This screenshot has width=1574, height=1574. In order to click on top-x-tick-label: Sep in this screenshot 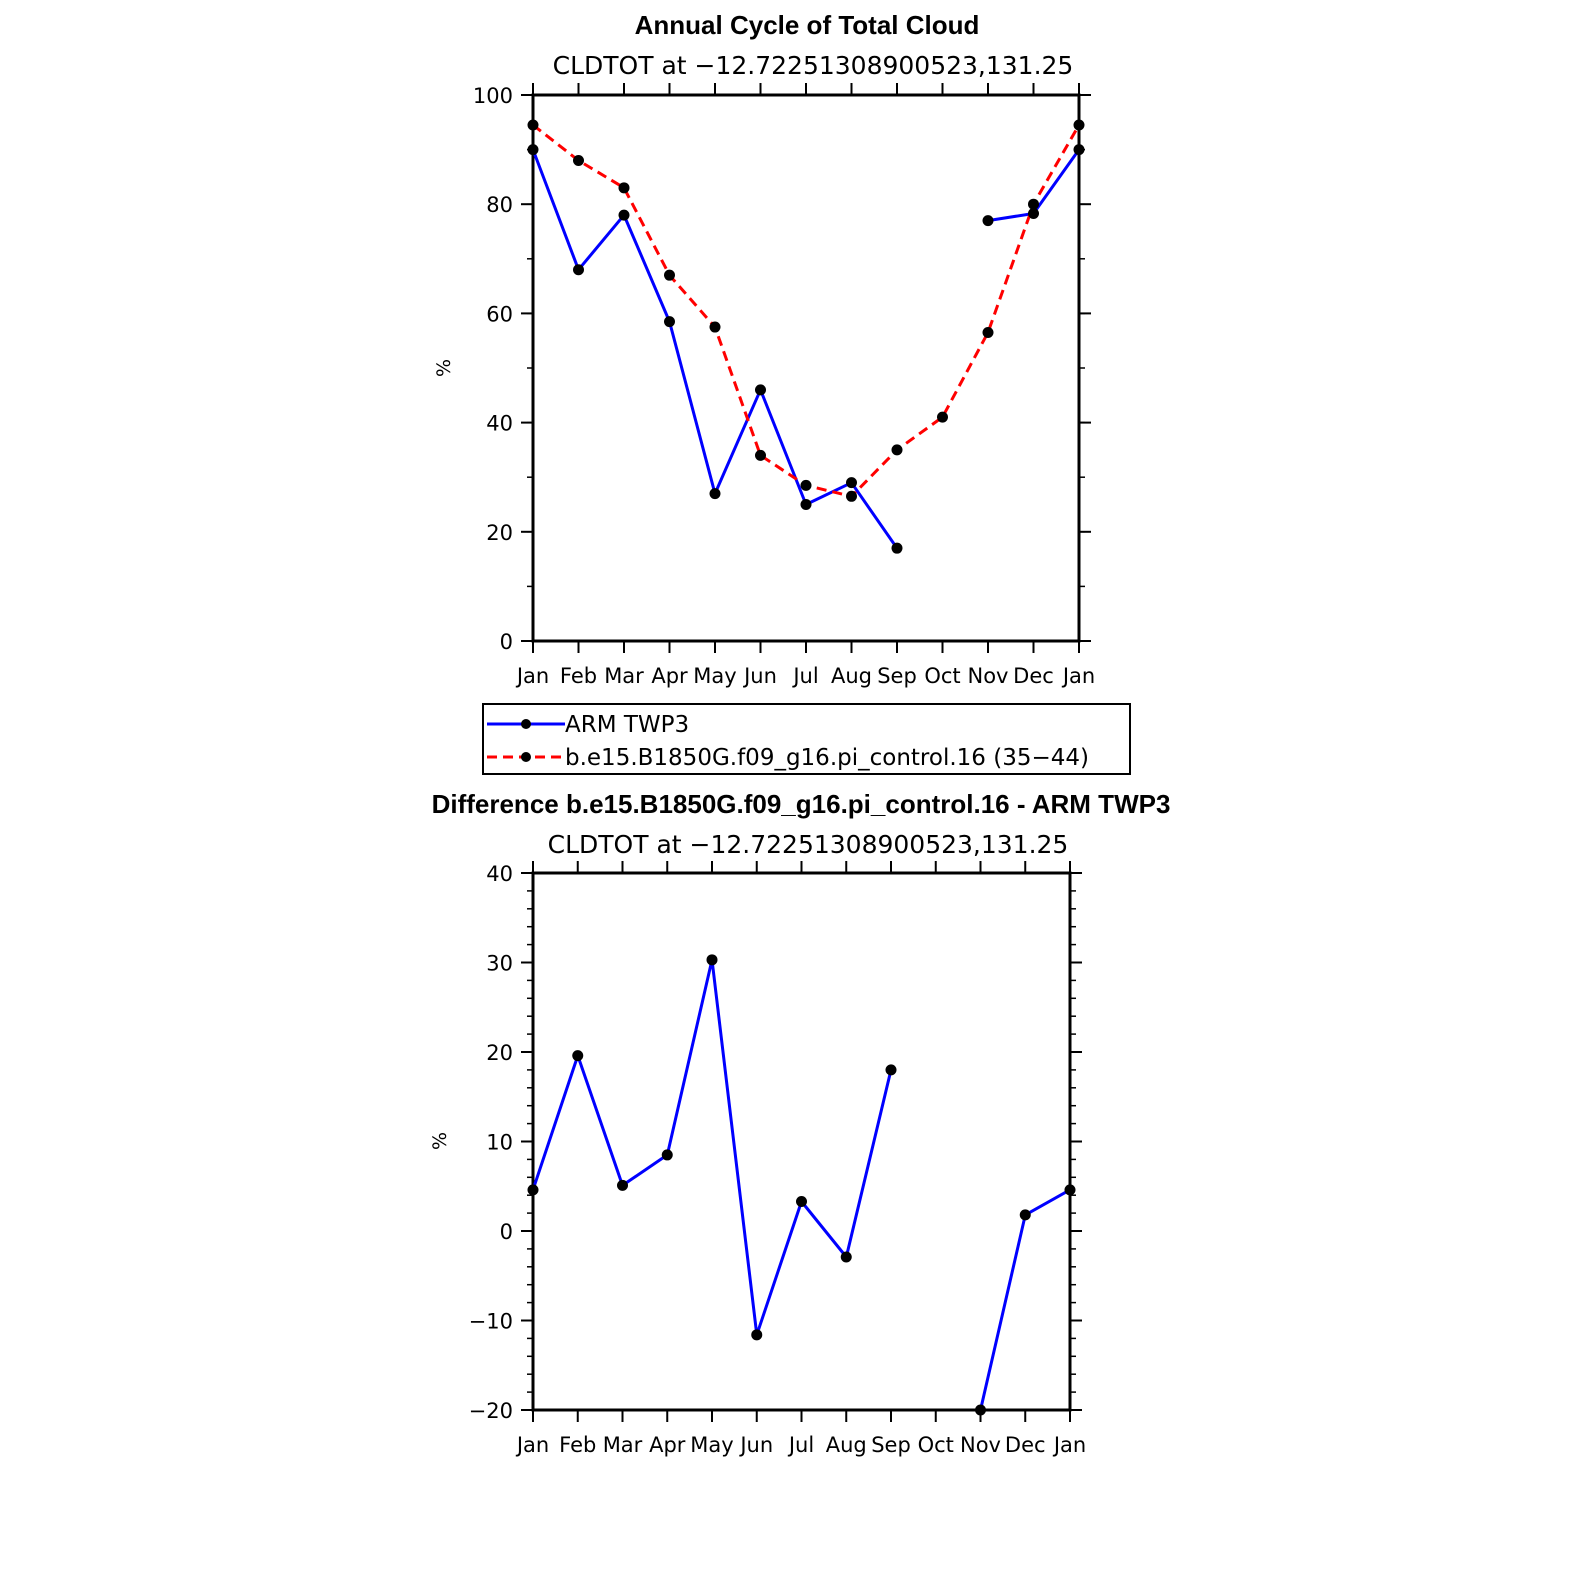, I will do `click(897, 676)`.